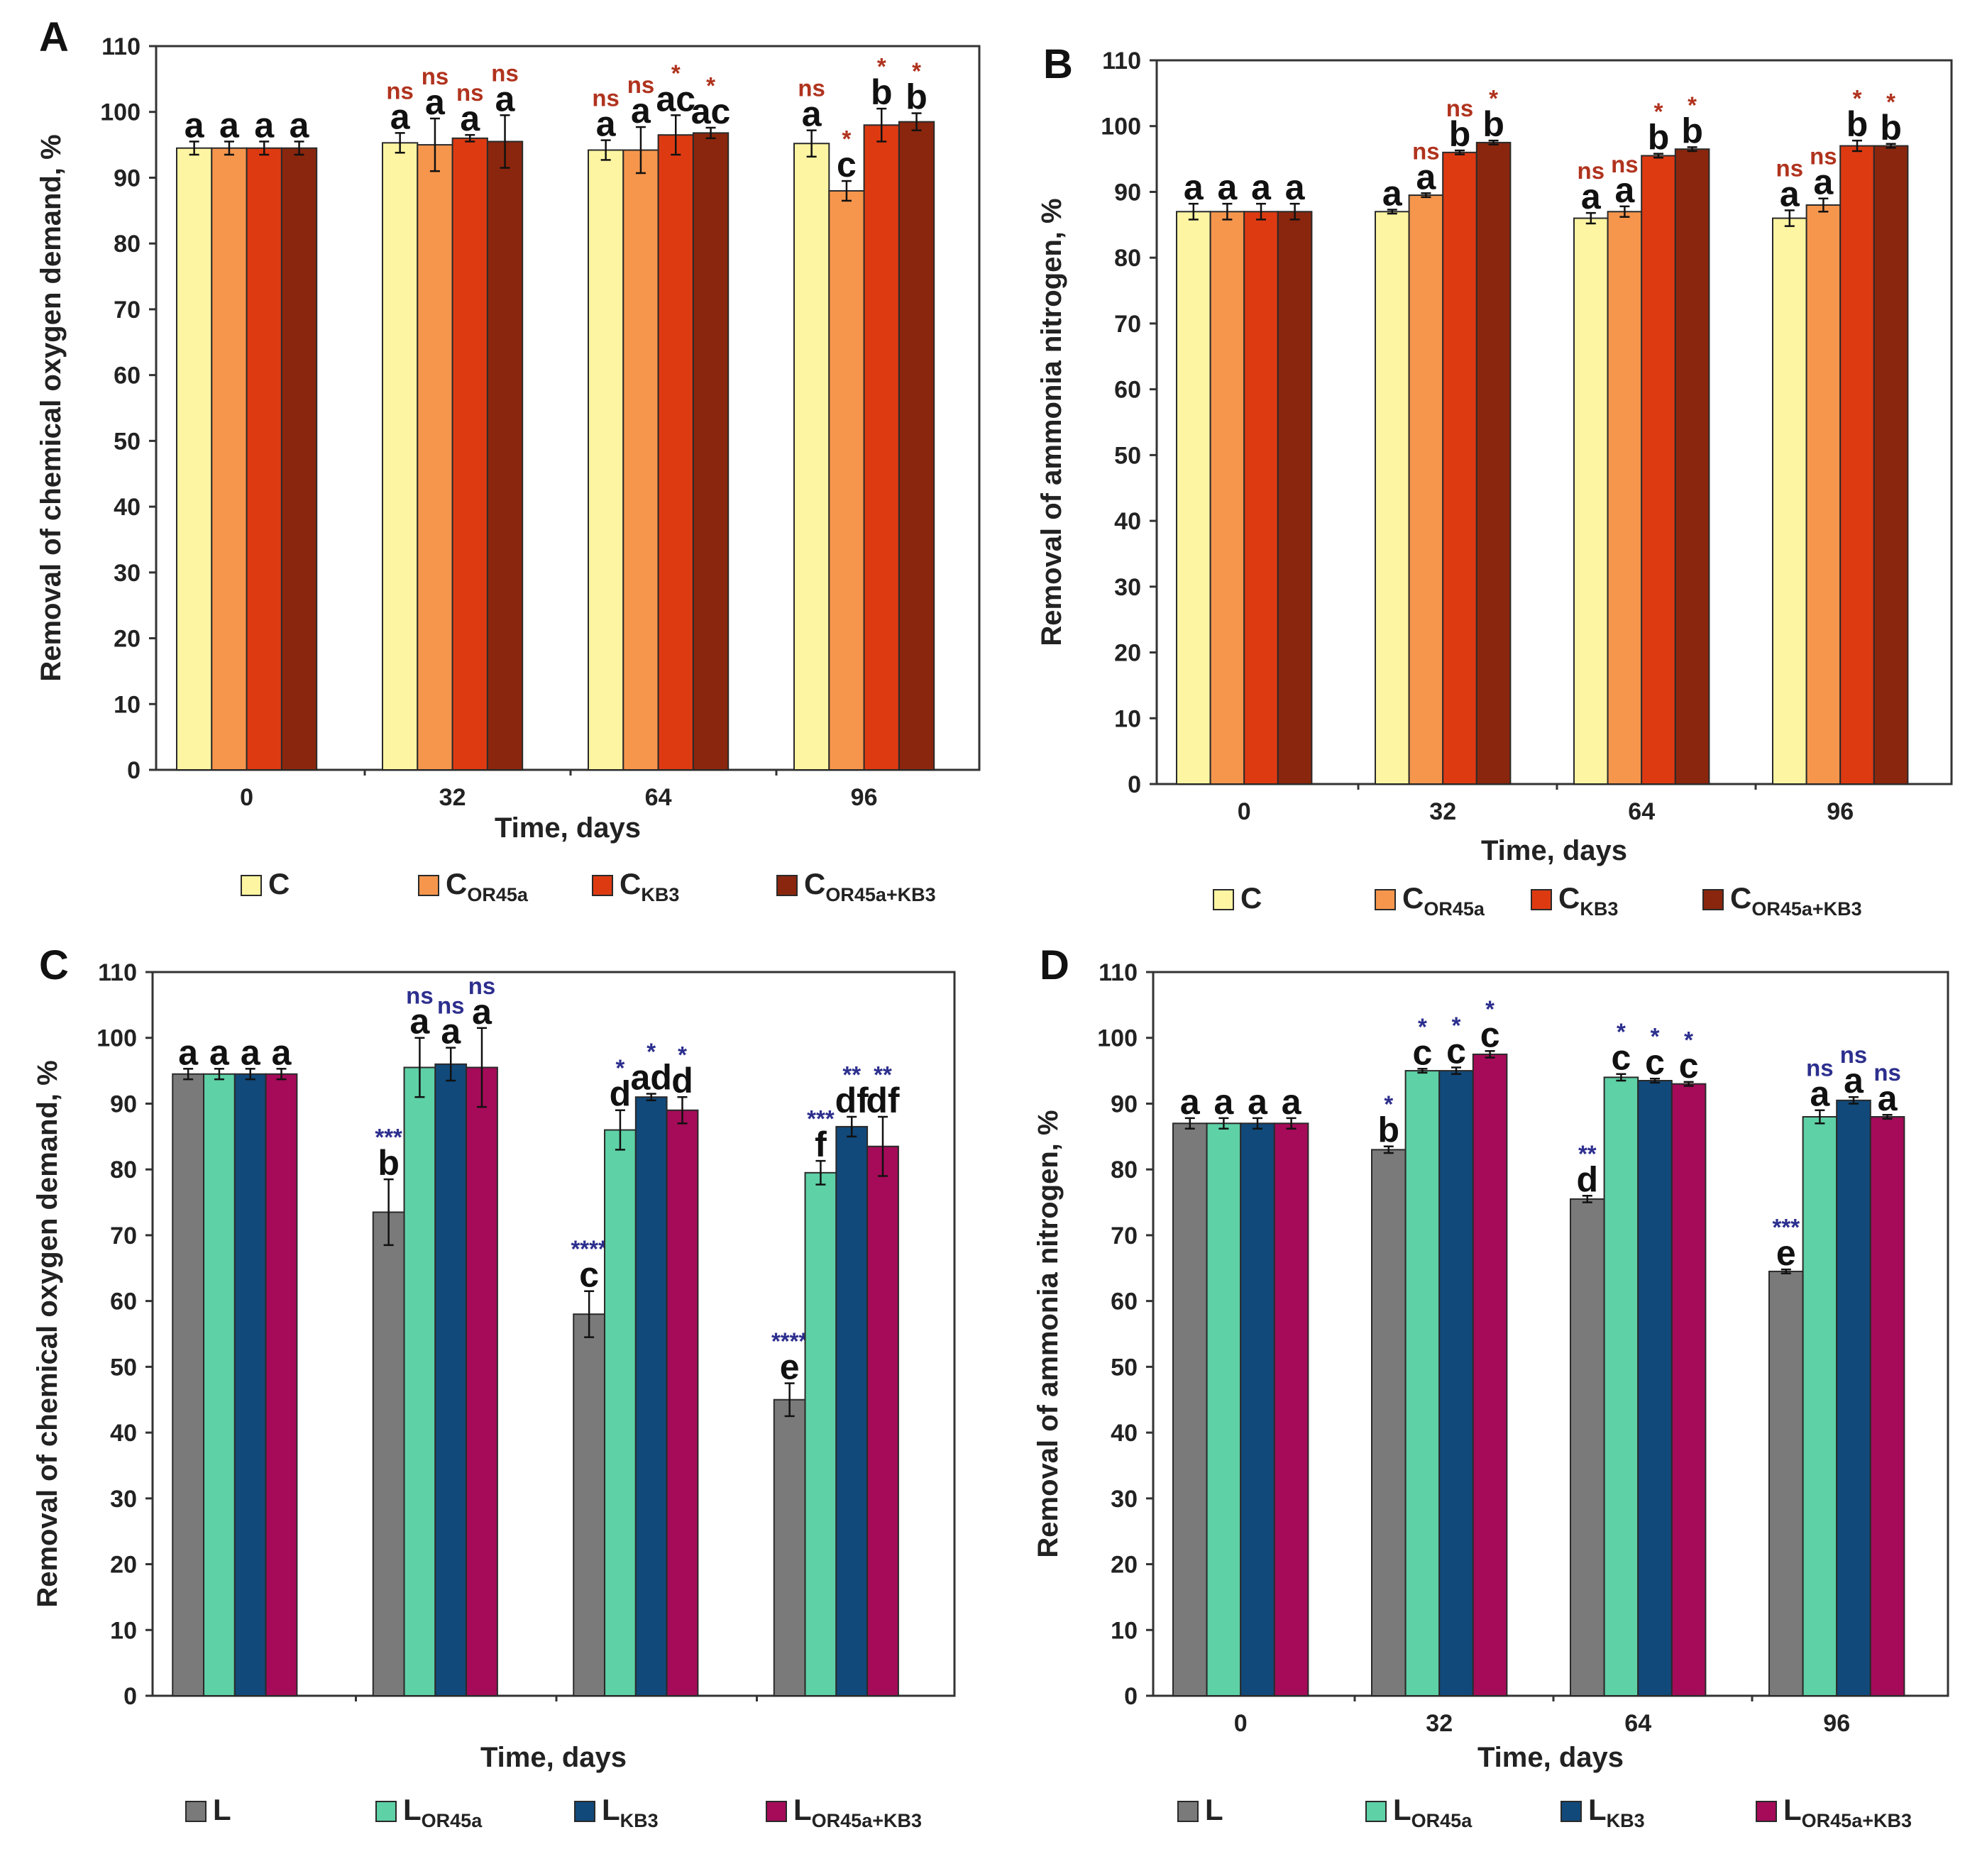  I want to click on y-axis-title: Removal of chemical oxygen demand, %, so click(51, 408).